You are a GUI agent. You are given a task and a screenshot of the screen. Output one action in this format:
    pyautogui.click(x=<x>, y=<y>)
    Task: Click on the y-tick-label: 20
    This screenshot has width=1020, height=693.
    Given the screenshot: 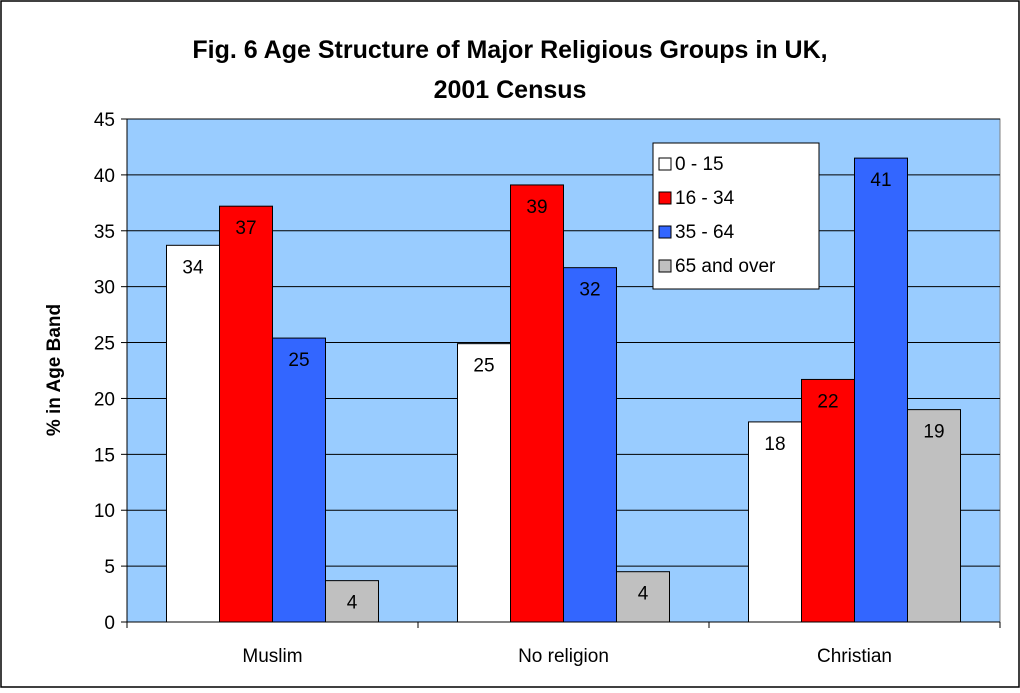 What is the action you would take?
    pyautogui.click(x=104, y=399)
    